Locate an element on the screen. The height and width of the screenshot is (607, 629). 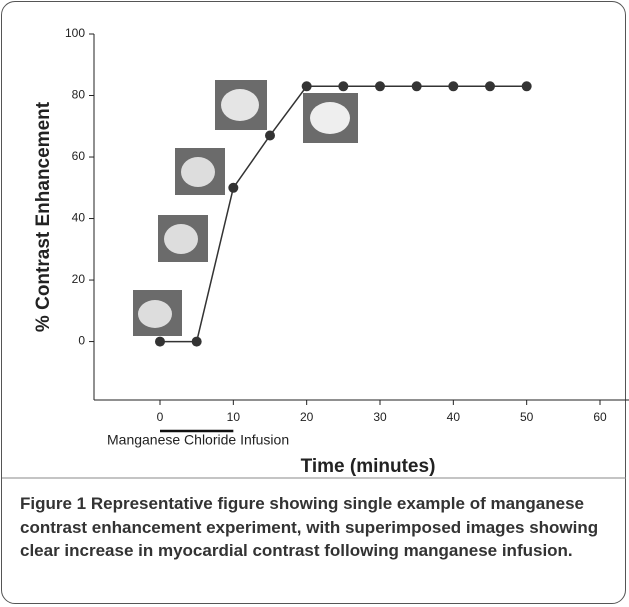
x-axis-label: Time (minutes) is located at coordinates (368, 466).